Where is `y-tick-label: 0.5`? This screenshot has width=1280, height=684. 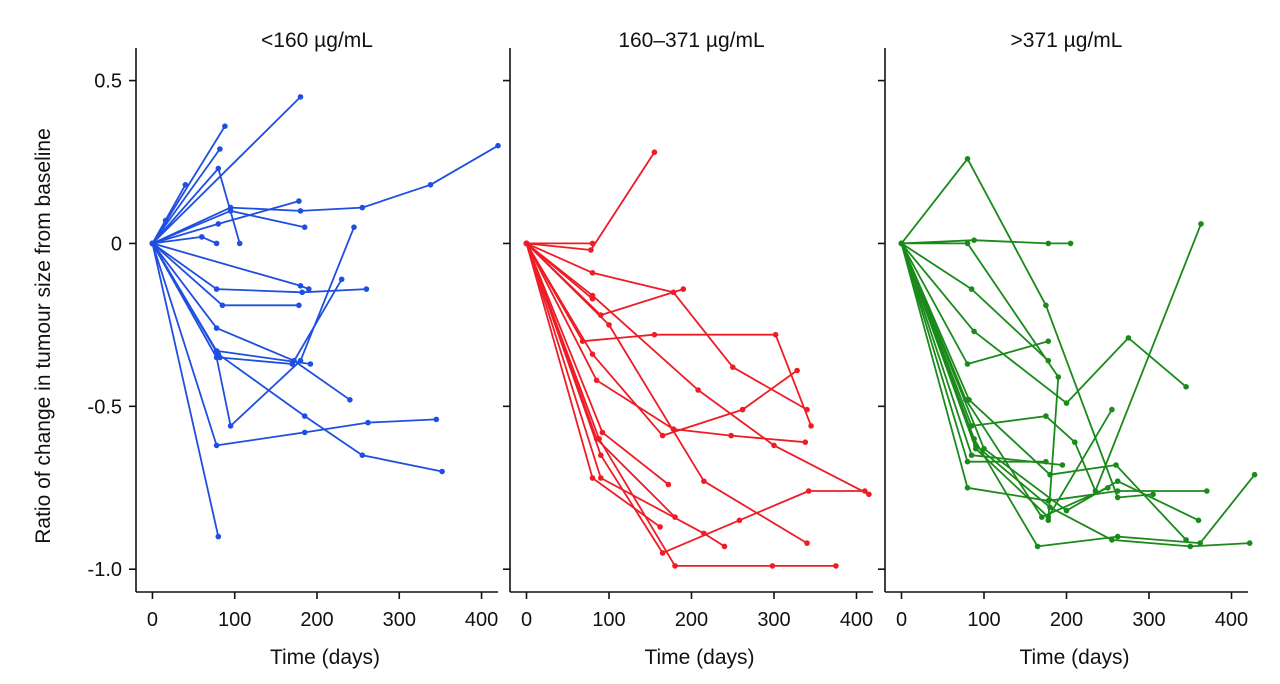 y-tick-label: 0.5 is located at coordinates (108, 82).